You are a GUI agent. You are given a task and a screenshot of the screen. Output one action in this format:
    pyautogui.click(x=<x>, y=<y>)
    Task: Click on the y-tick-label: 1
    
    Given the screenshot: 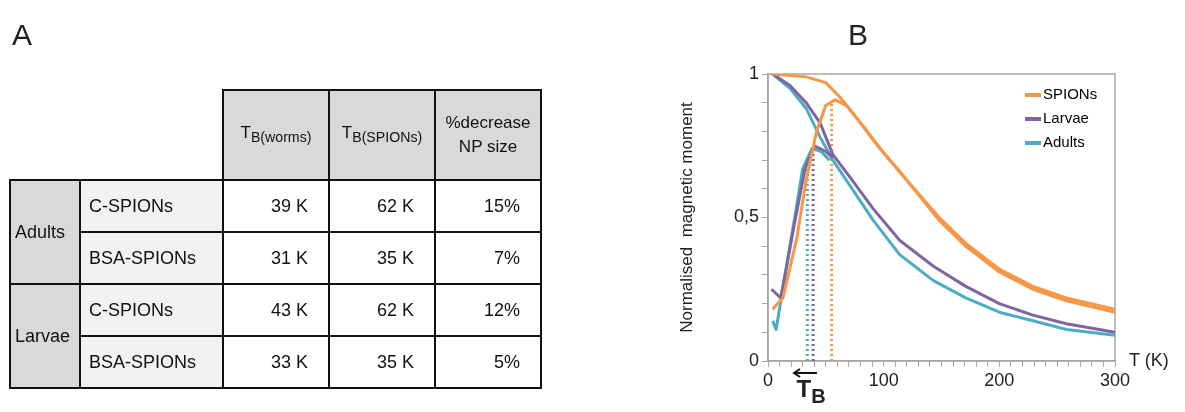 What is the action you would take?
    pyautogui.click(x=753, y=72)
    